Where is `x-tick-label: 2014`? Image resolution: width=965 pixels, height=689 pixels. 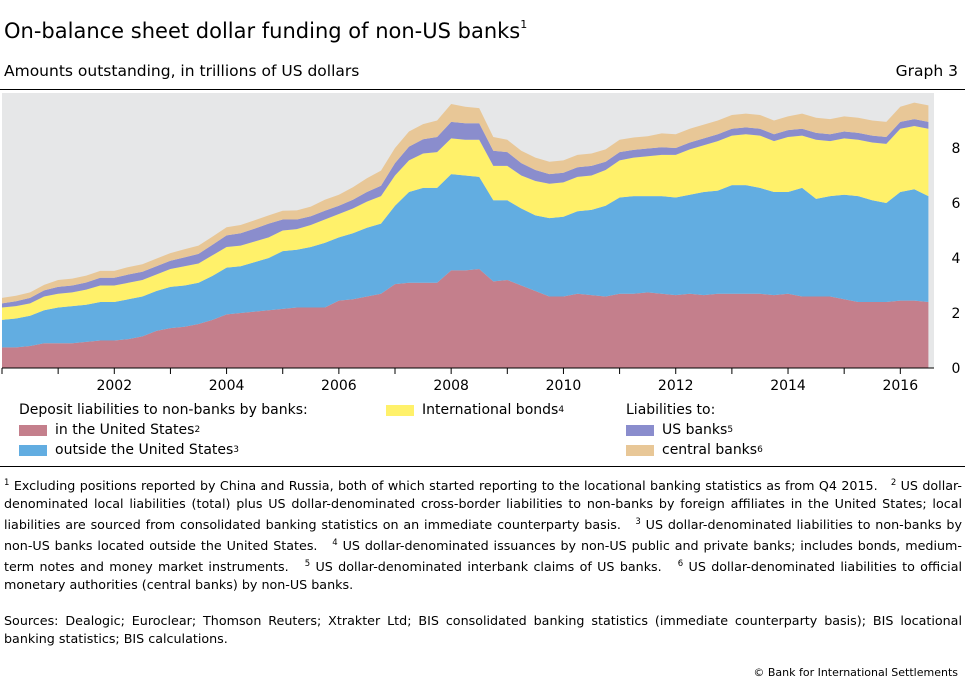 x-tick-label: 2014 is located at coordinates (788, 386).